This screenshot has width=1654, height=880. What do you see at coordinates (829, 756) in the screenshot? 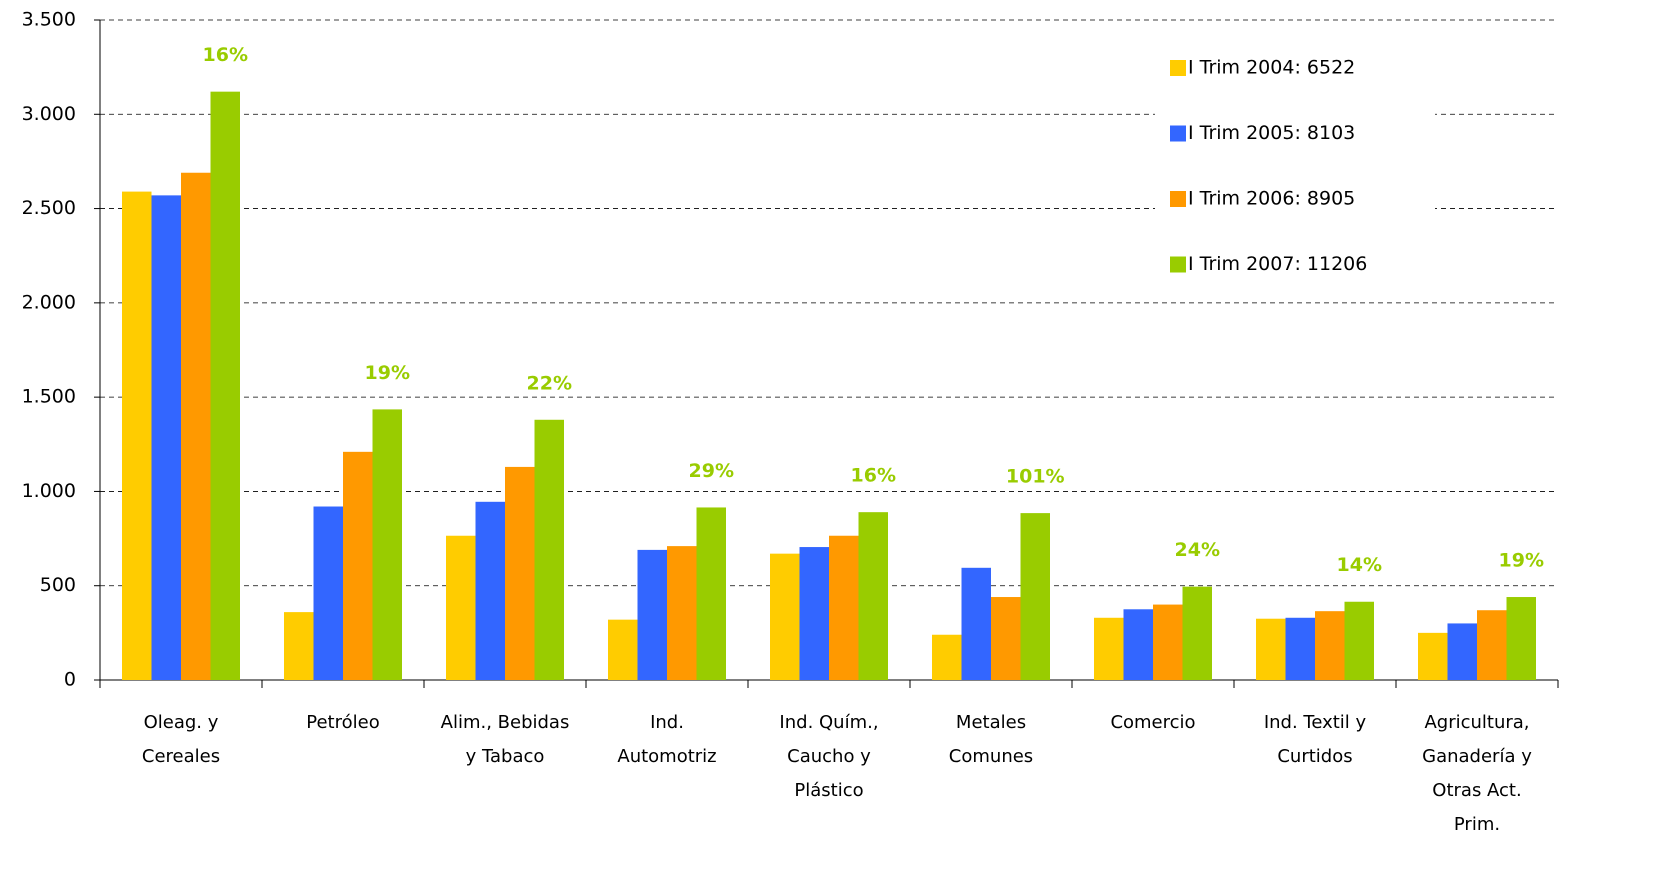
I see `x-tick-label: Ind. Quím., Caucho y Plástico` at bounding box center [829, 756].